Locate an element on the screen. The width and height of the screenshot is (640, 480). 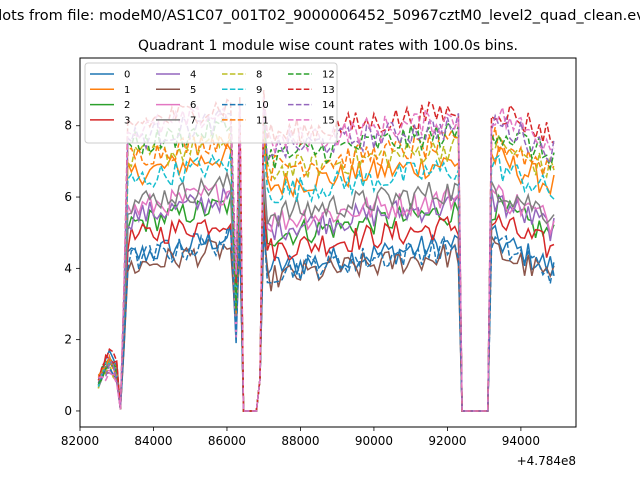
legend-label-6: 6 is located at coordinates (193, 105).